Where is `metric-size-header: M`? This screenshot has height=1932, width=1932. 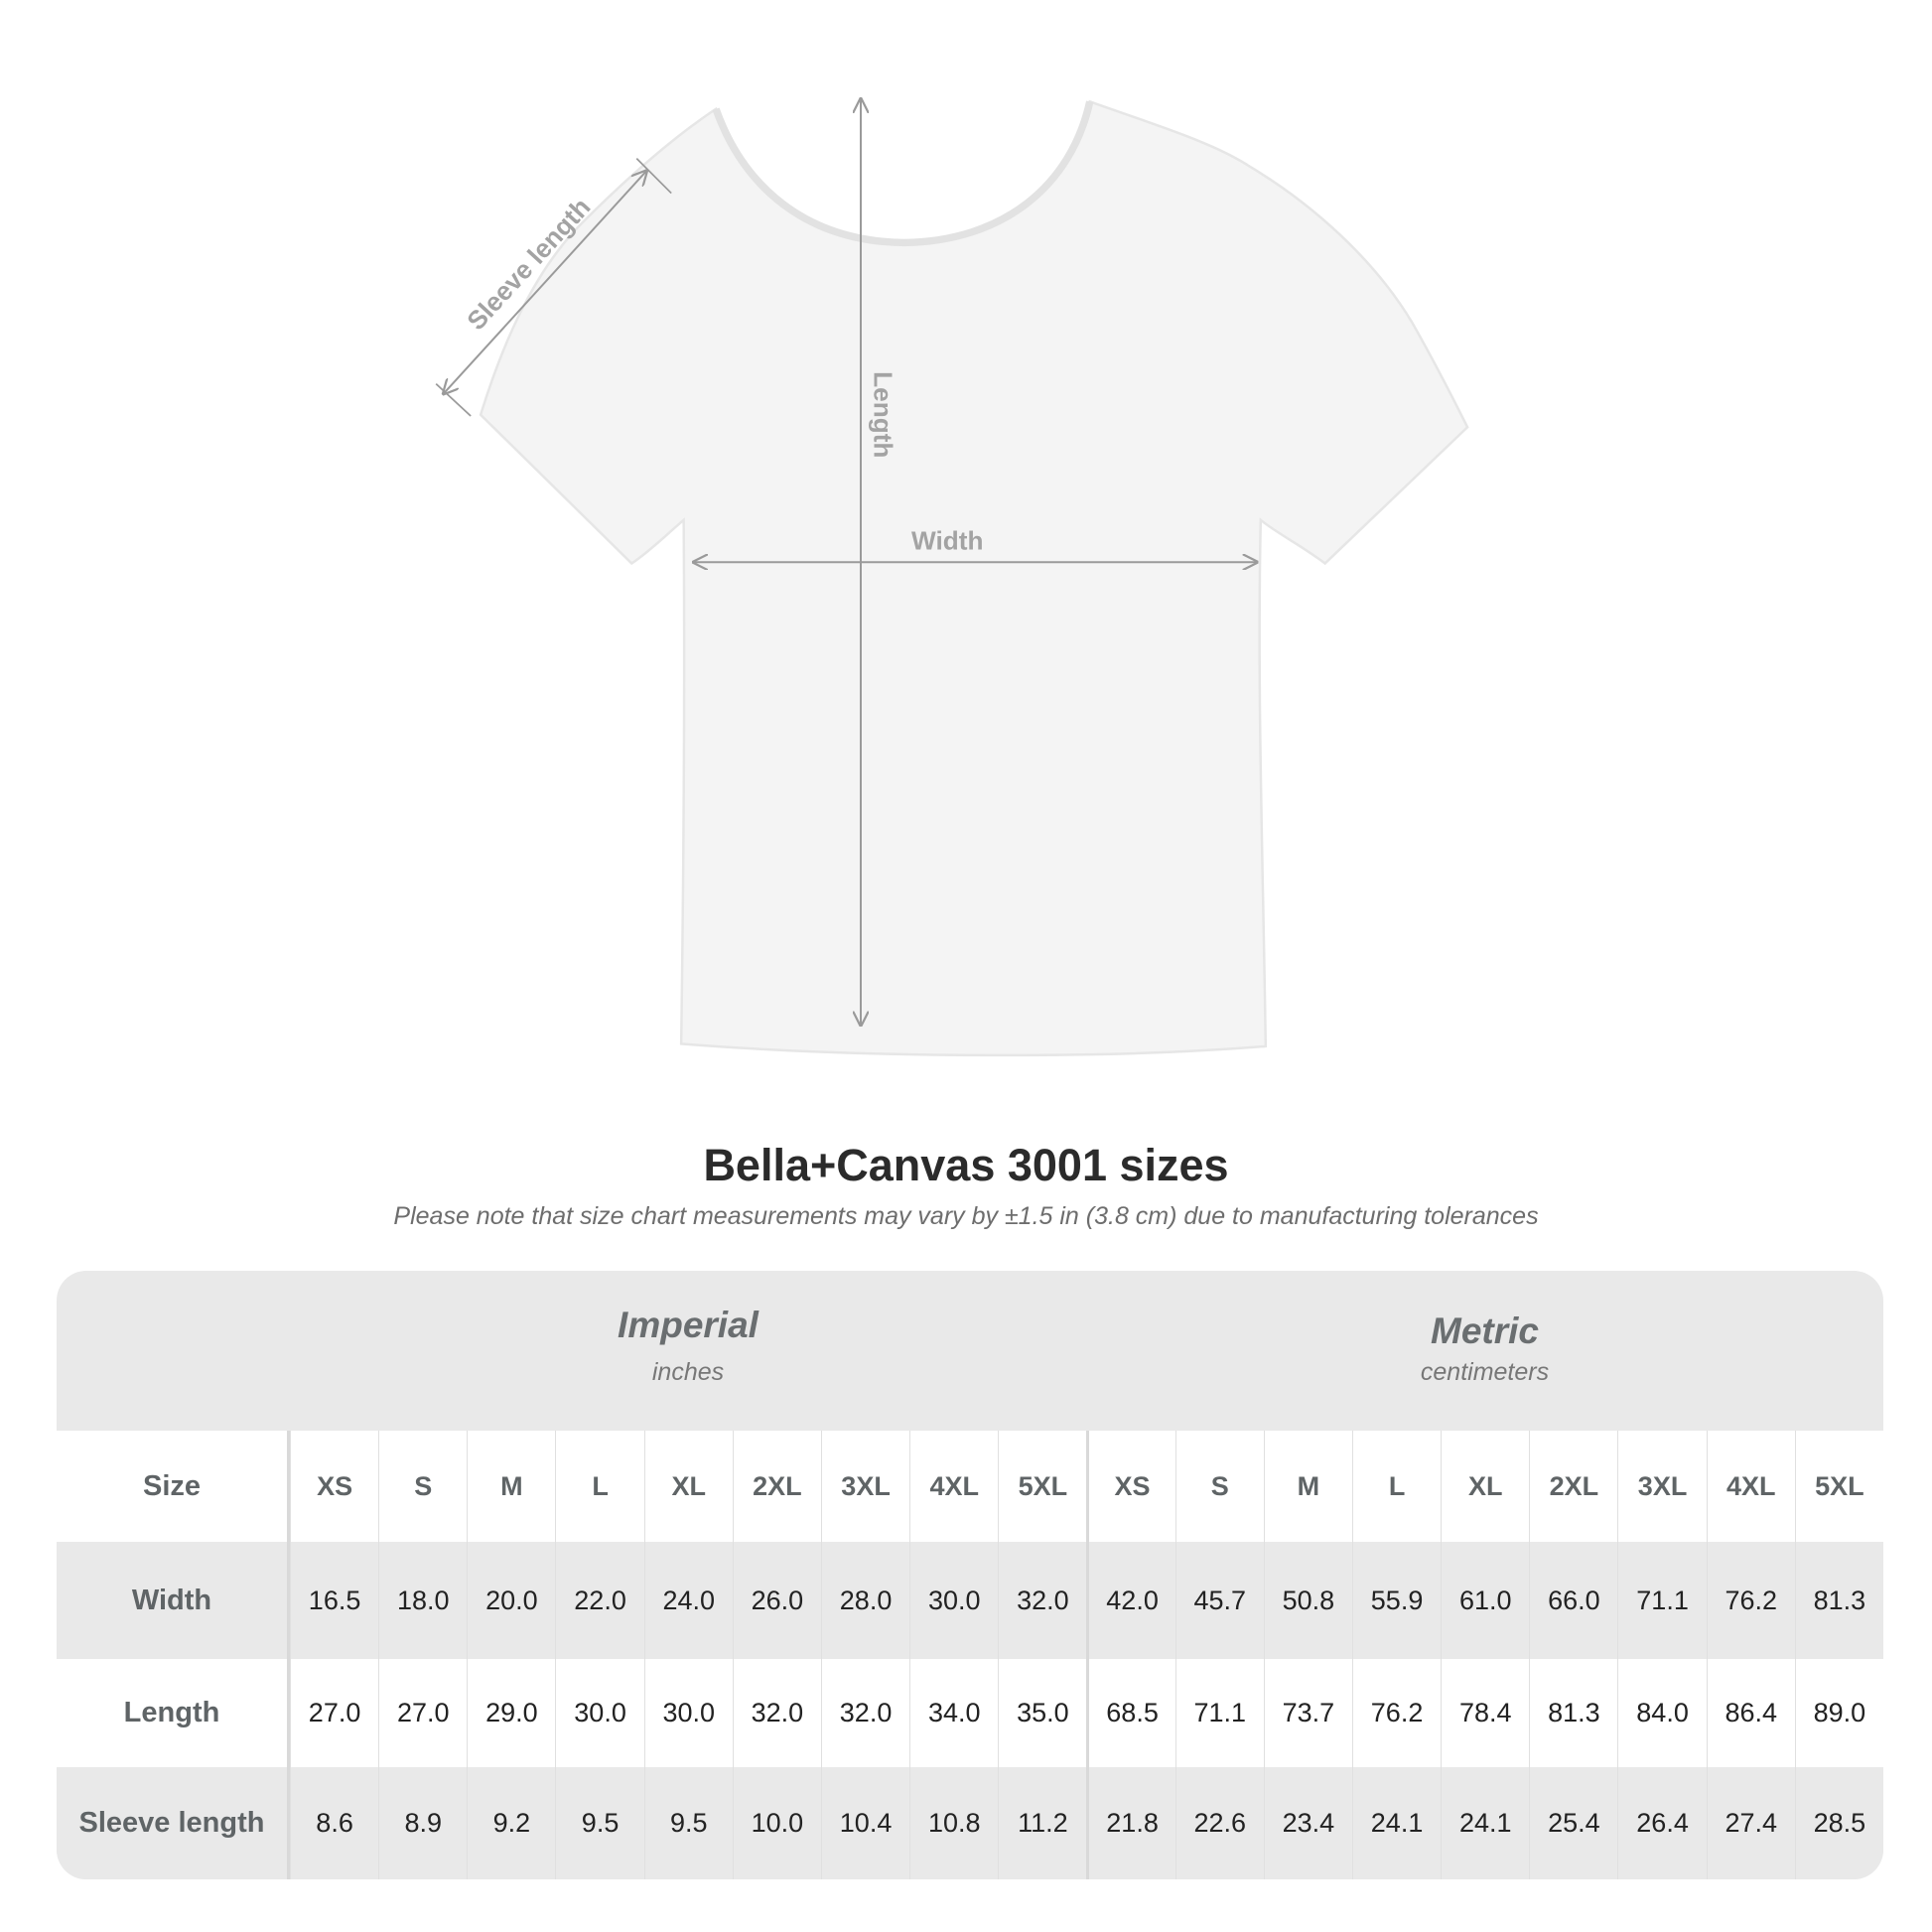
metric-size-header: M is located at coordinates (1308, 1486).